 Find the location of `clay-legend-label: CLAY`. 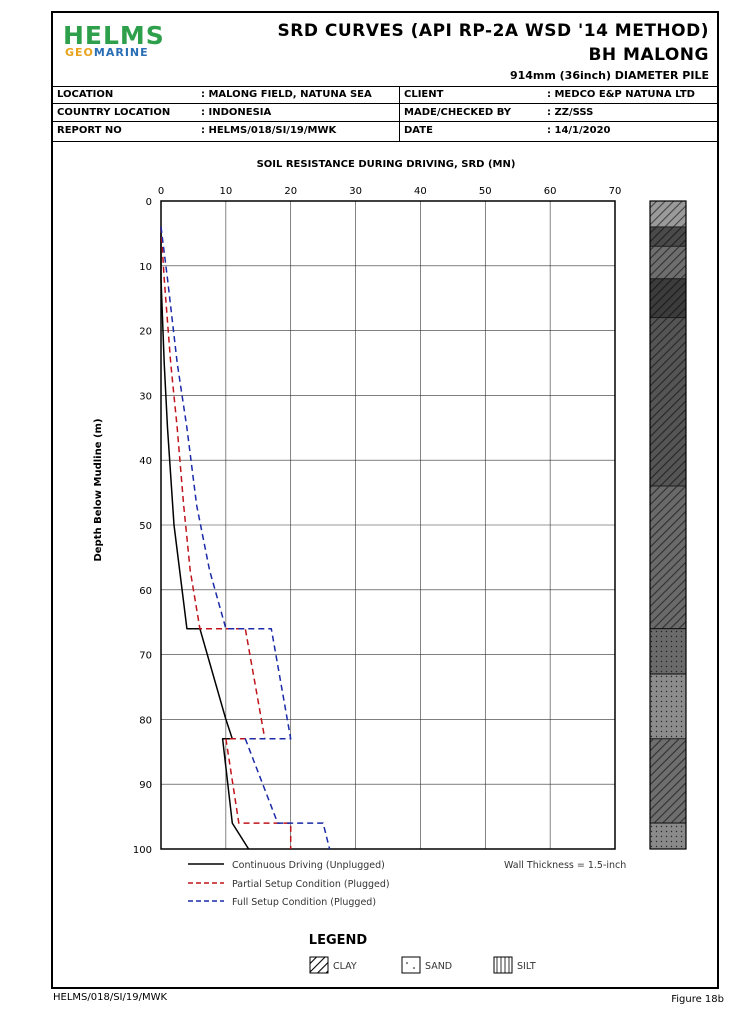

clay-legend-label: CLAY is located at coordinates (345, 966).